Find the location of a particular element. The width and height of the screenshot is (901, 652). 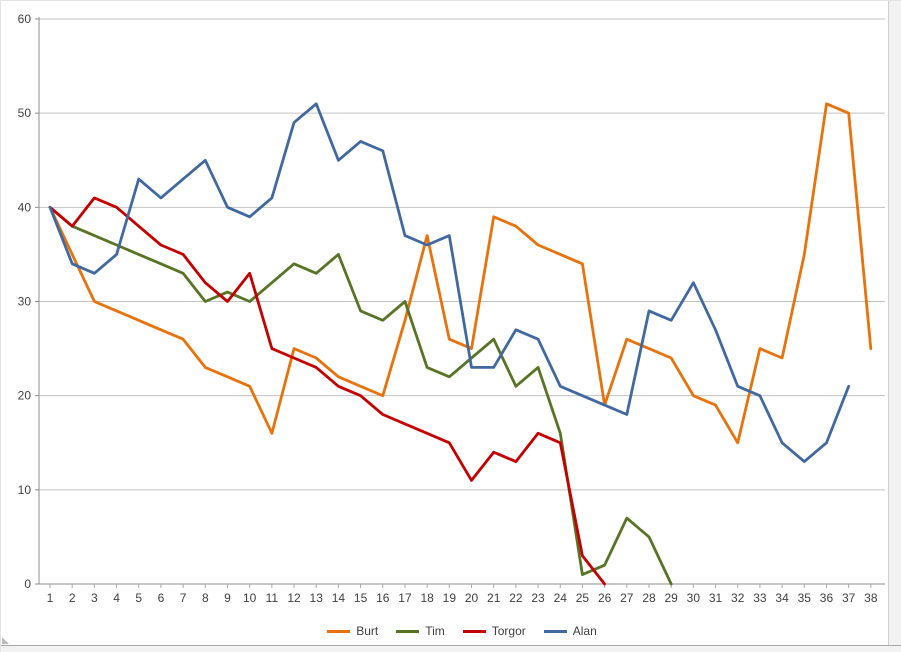

x-axis-label: 11 is located at coordinates (272, 598).